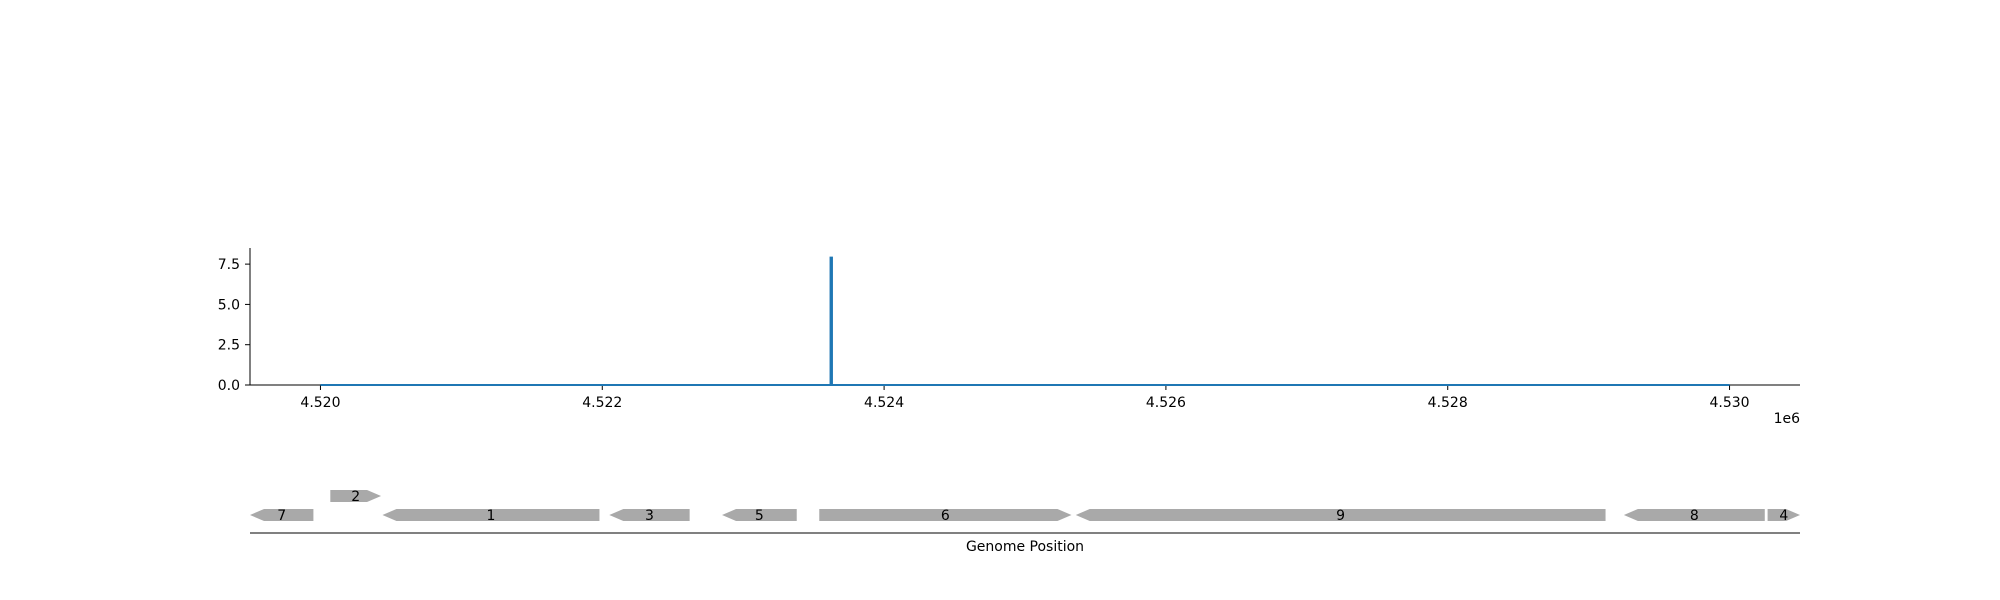 Image resolution: width=2000 pixels, height=600 pixels. I want to click on gene-map: Genome Position 7 2 1 3 5 6 9 8 4, so click(1025, 522).